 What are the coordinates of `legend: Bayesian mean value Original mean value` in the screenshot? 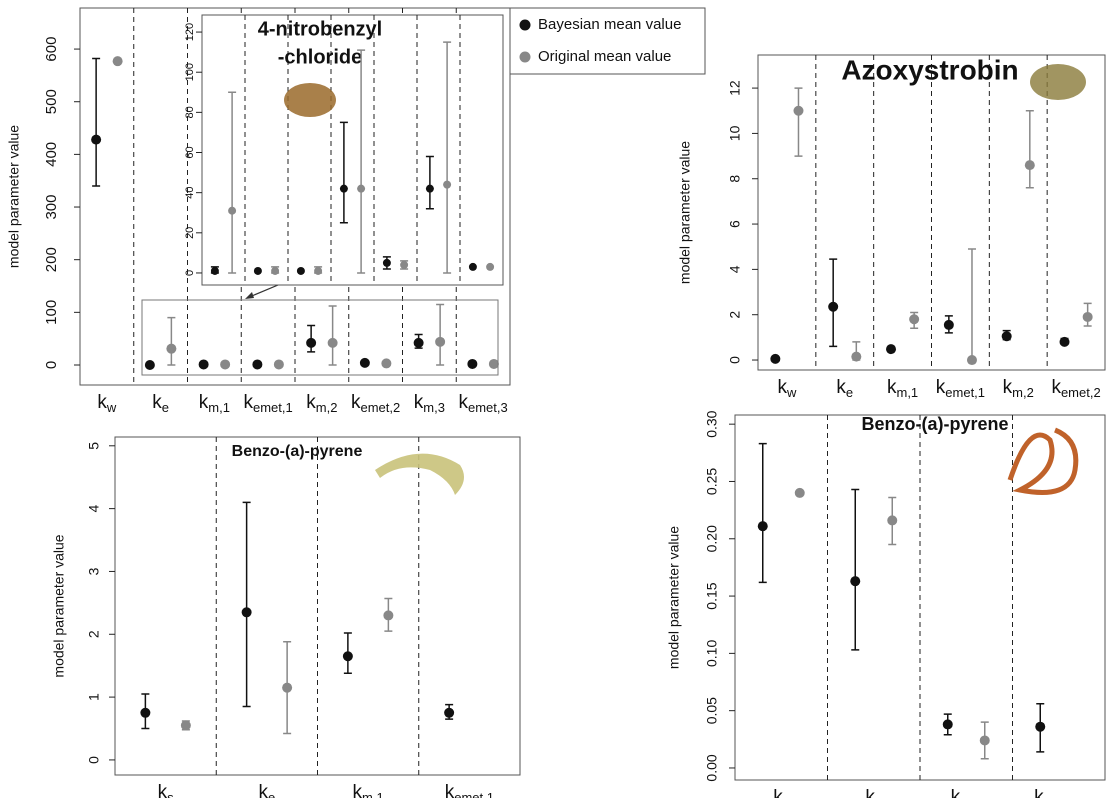 It's located at (607, 41).